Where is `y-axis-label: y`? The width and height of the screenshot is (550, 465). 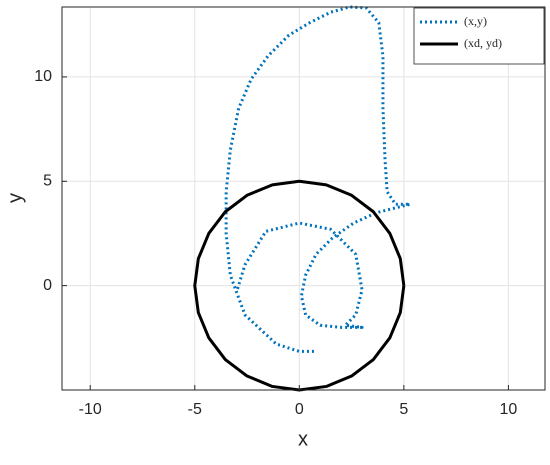
y-axis-label: y is located at coordinates (15, 198).